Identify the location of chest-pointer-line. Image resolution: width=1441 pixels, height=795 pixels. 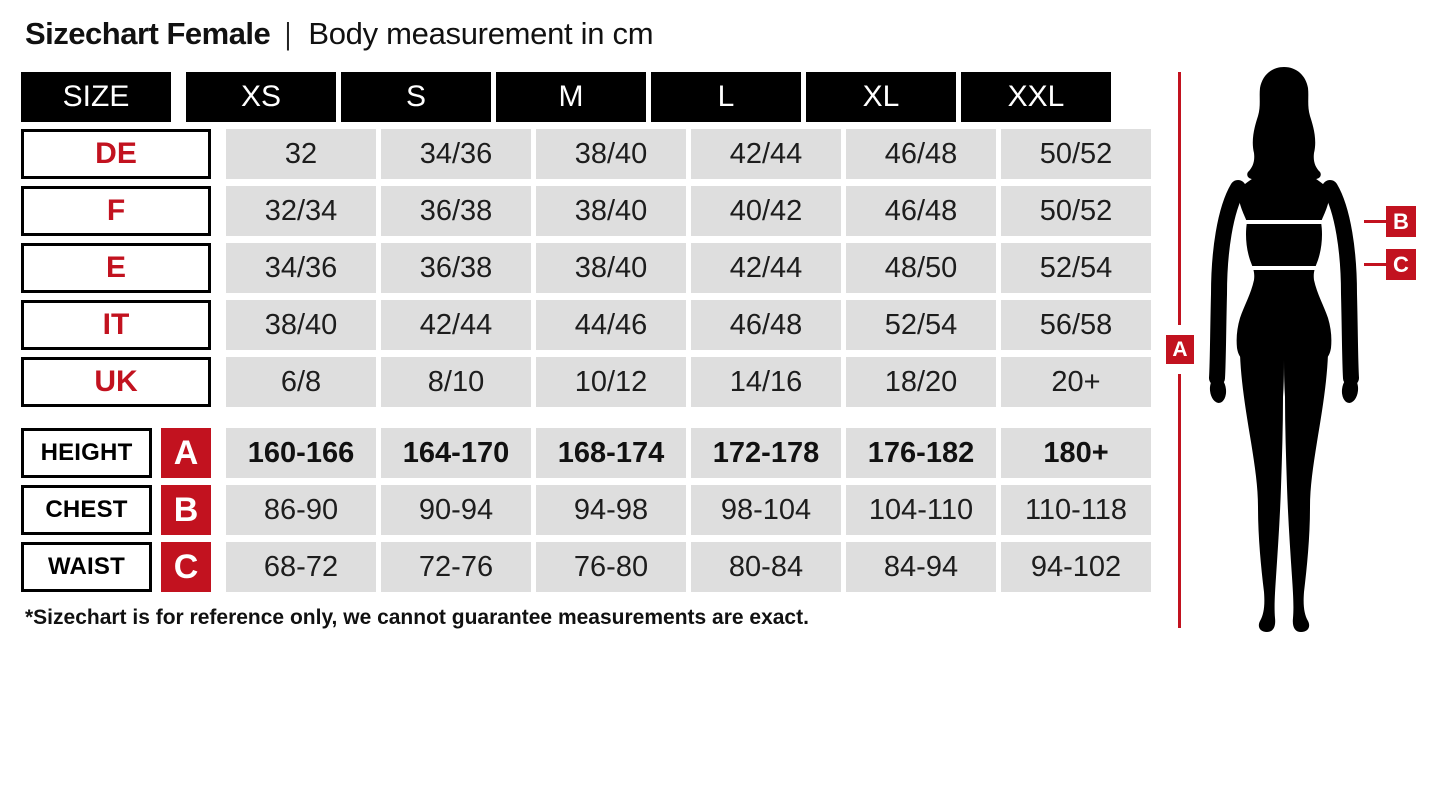
(1375, 221).